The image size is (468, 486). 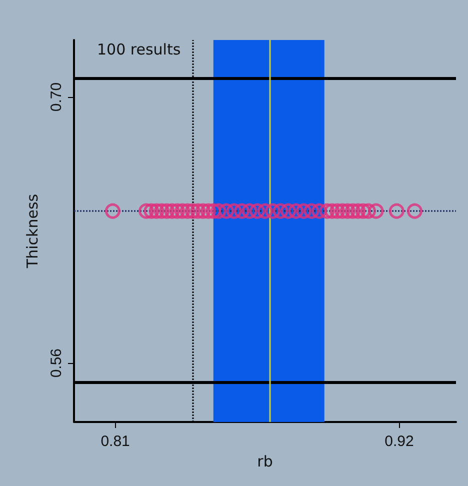 What do you see at coordinates (33, 232) in the screenshot?
I see `y-axis-title: Thickness` at bounding box center [33, 232].